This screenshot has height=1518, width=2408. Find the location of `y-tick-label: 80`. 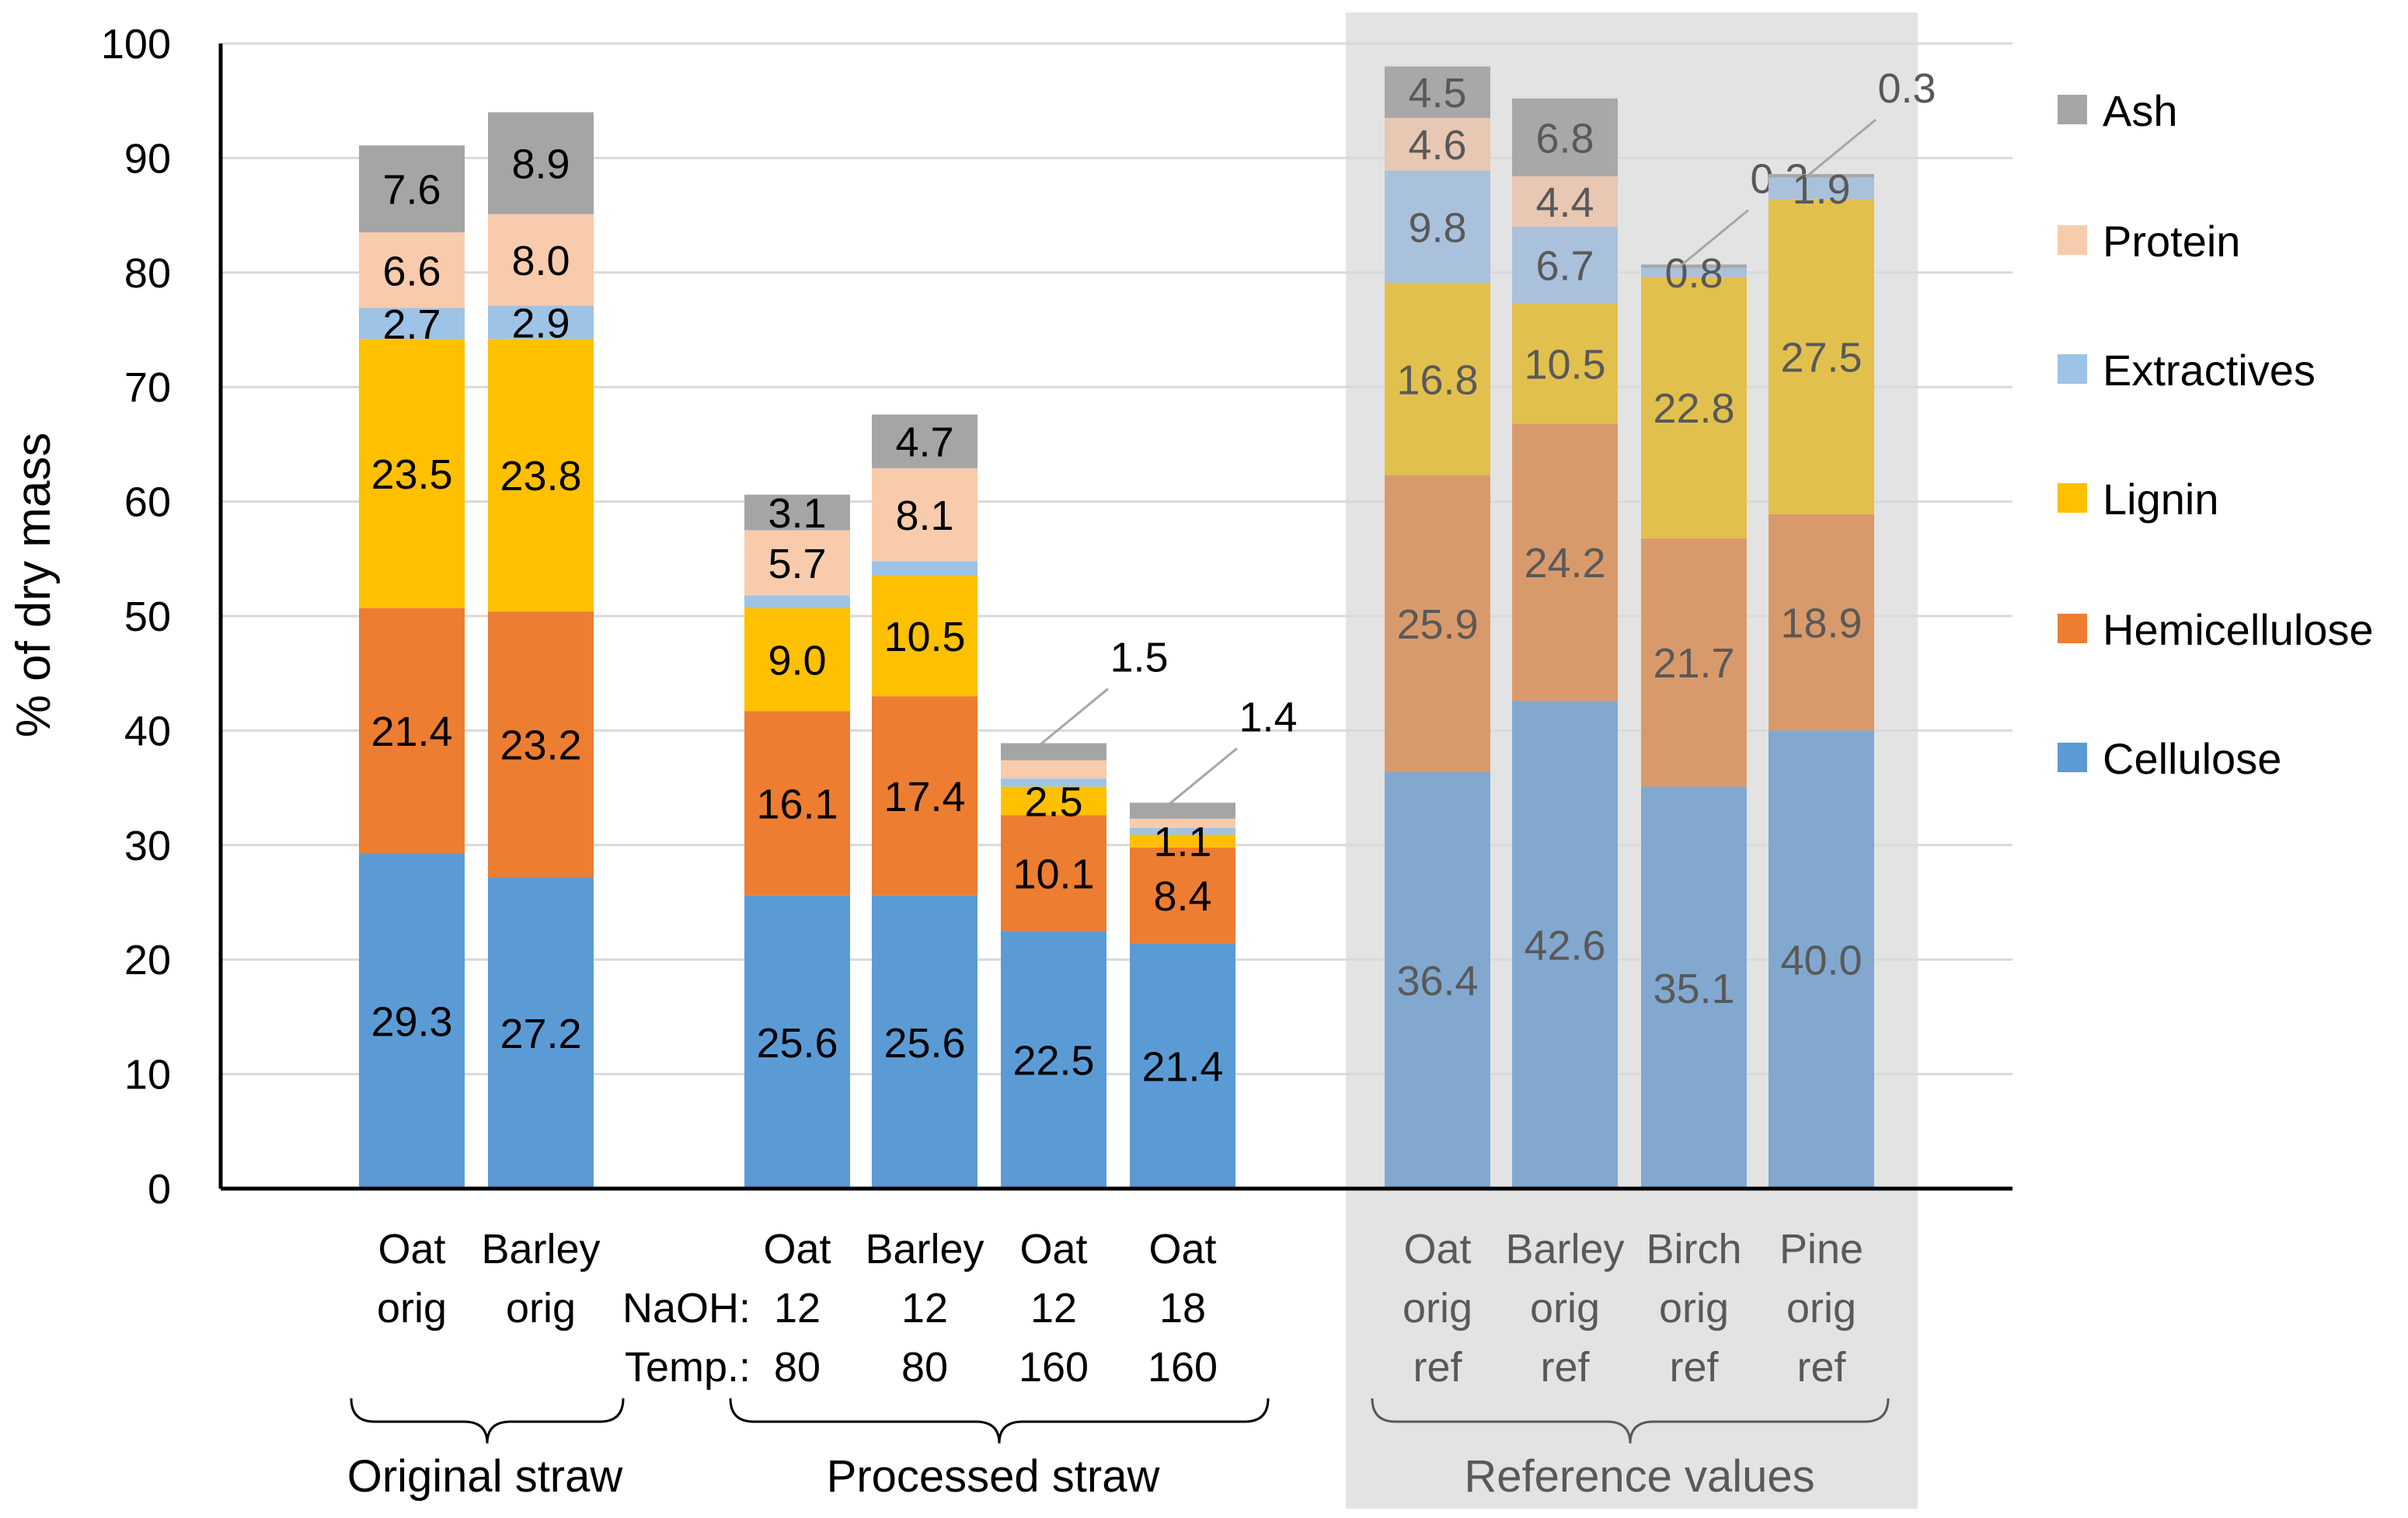

y-tick-label: 80 is located at coordinates (147, 273).